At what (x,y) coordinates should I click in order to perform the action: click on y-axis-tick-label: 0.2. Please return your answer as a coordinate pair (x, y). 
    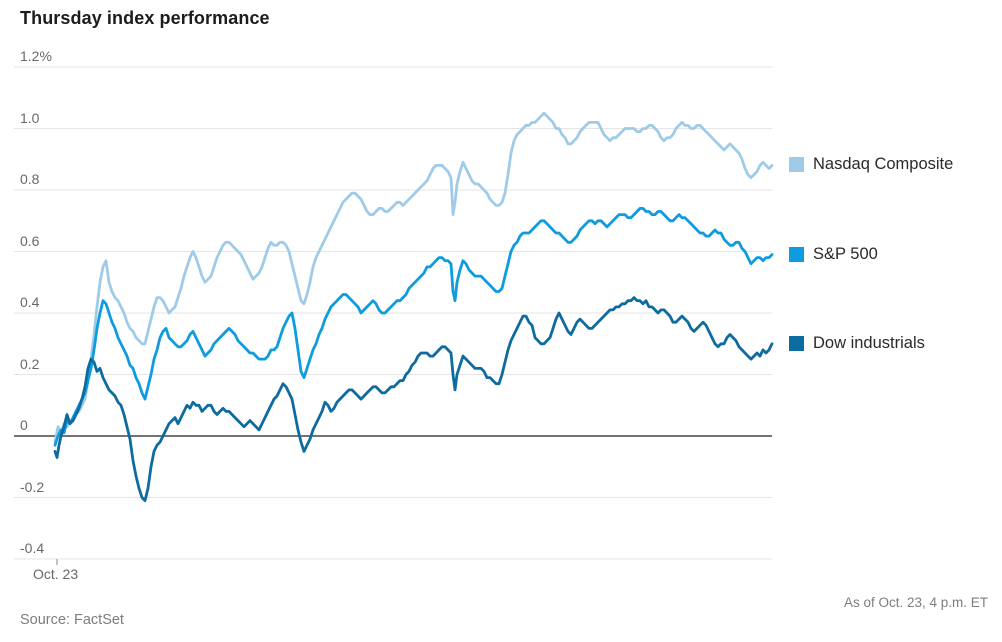
    Looking at the image, I should click on (30, 363).